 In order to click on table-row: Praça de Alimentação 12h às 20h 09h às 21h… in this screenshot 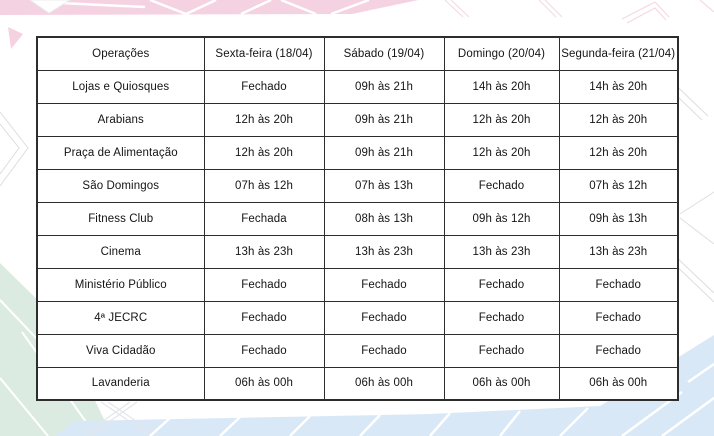, I will do `click(357, 152)`.